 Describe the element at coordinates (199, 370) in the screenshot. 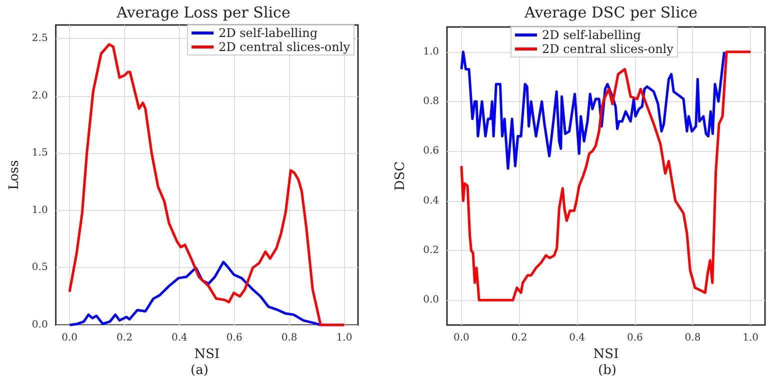

I see `text: (a)` at that location.